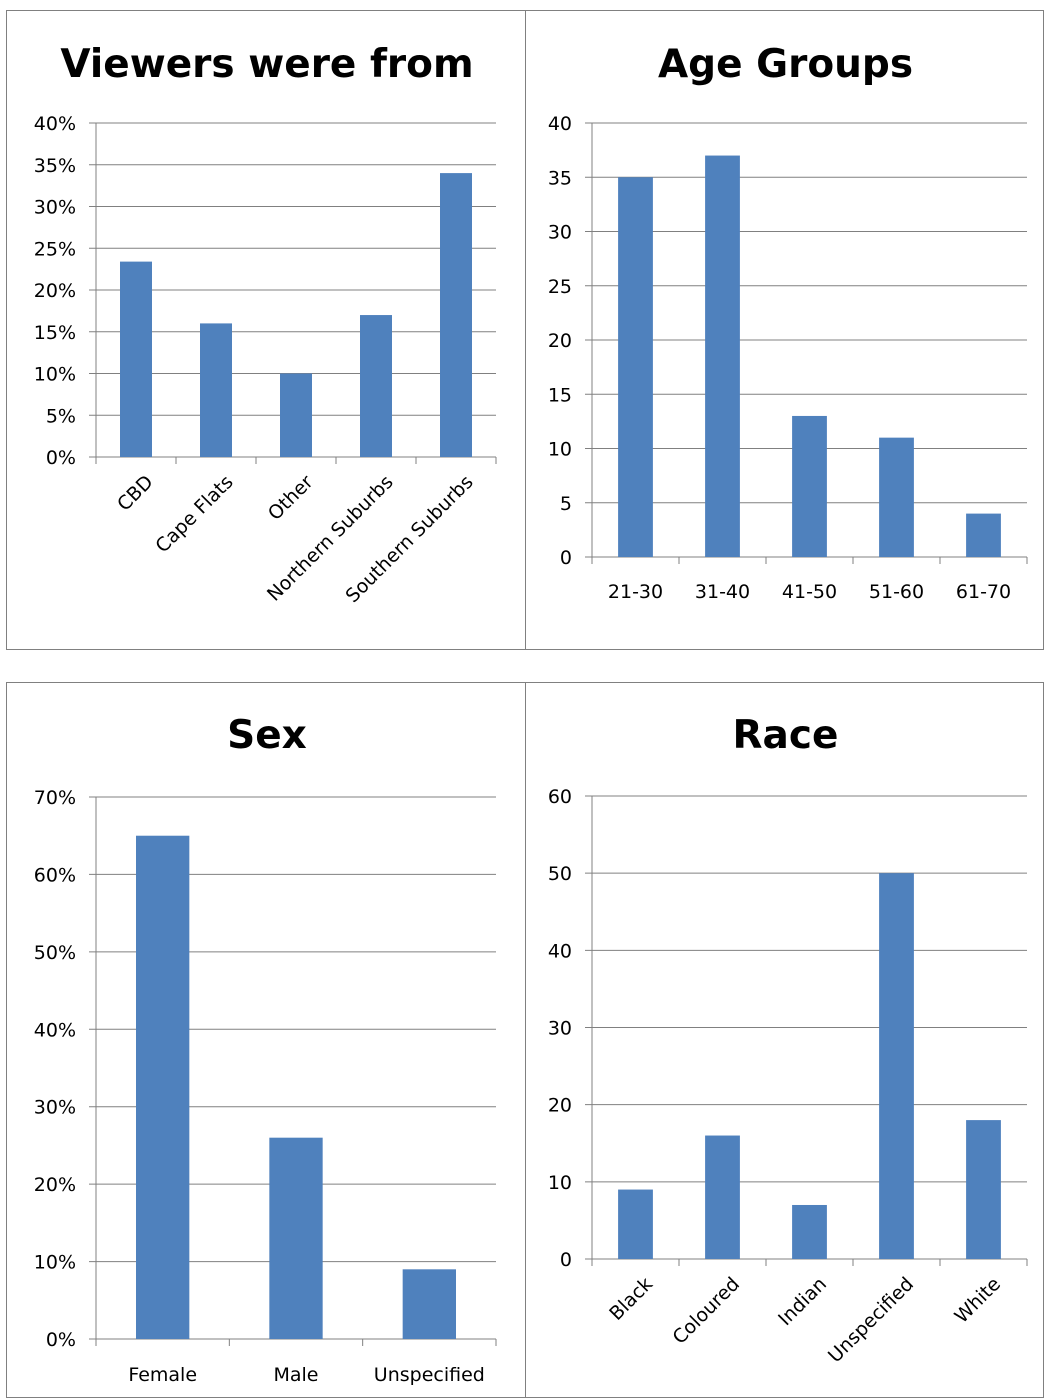 The height and width of the screenshot is (1399, 1044). What do you see at coordinates (722, 592) in the screenshot?
I see `category-label: 31-40` at bounding box center [722, 592].